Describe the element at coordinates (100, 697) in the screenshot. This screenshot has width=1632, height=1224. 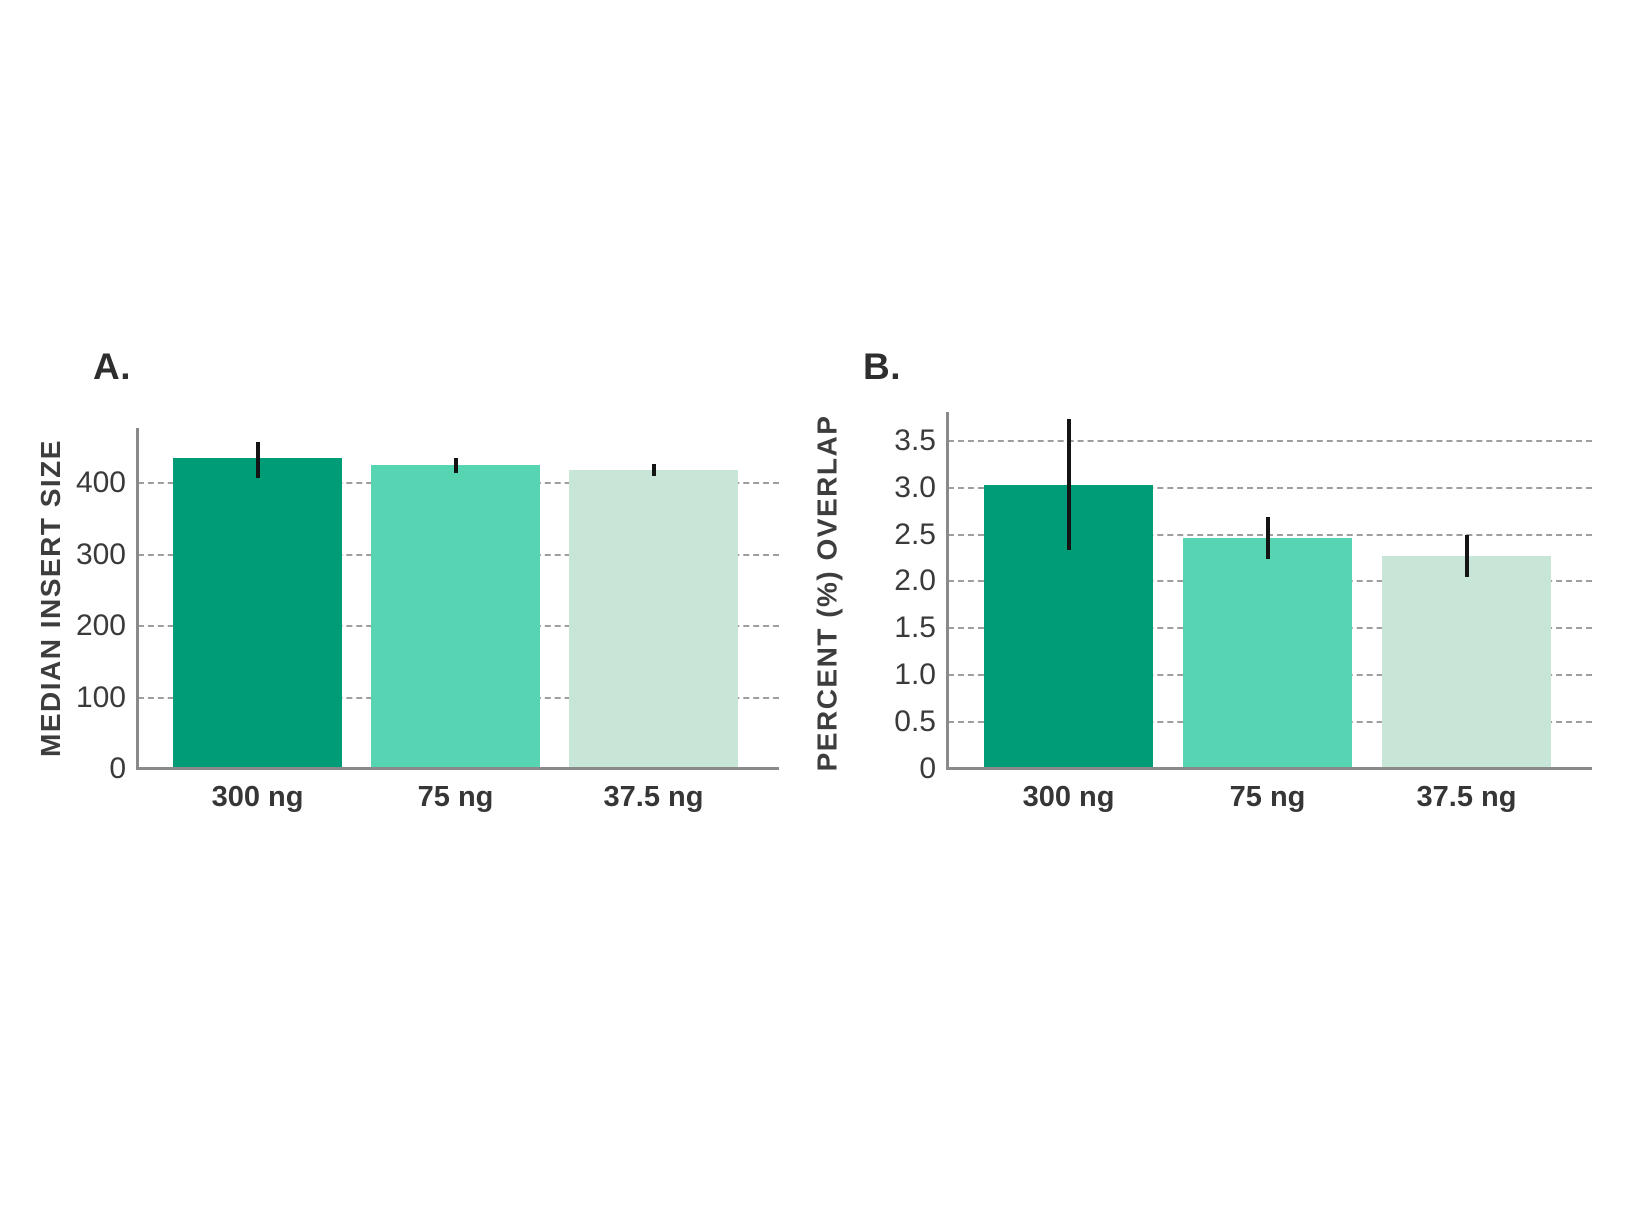
I see `y-tick-label: 100` at that location.